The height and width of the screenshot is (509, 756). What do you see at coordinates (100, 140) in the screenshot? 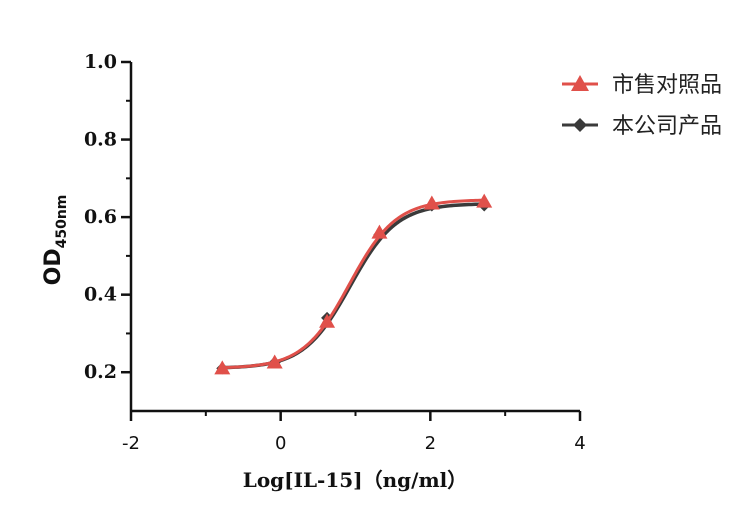
I see `y-tick-label: 0.8` at bounding box center [100, 140].